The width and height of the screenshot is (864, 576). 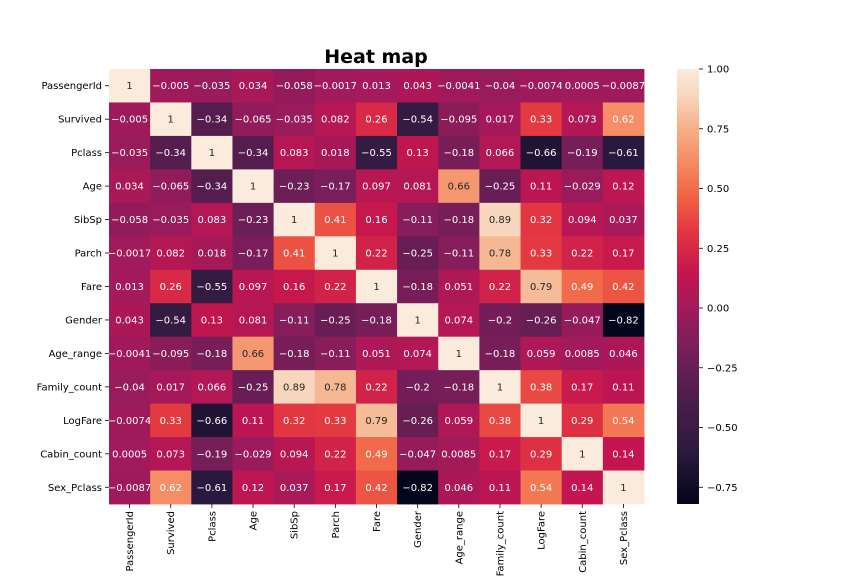 I want to click on cell-value-label: 0.26, so click(x=376, y=120).